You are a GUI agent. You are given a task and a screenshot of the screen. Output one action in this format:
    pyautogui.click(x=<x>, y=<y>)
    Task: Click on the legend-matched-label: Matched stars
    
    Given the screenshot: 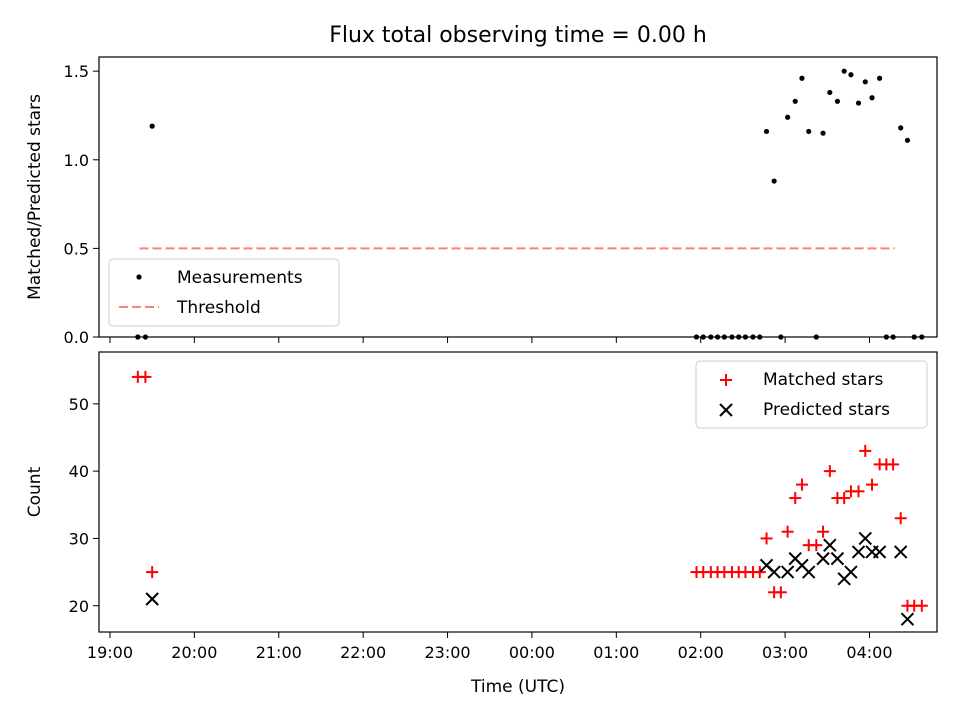 What is the action you would take?
    pyautogui.click(x=823, y=380)
    